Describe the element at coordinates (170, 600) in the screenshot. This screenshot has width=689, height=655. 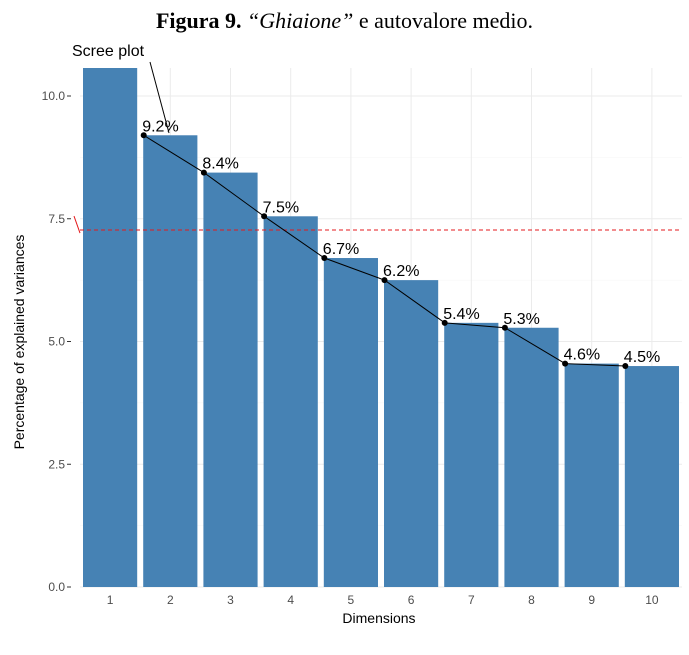
I see `x-tick-label: 2` at that location.